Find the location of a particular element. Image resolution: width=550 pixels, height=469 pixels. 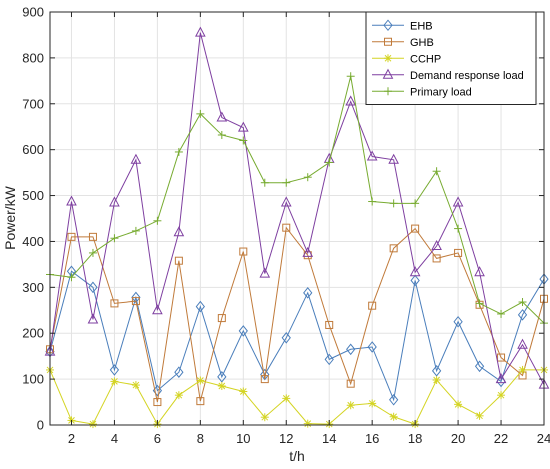

y-tick-label: 800 is located at coordinates (33, 57).